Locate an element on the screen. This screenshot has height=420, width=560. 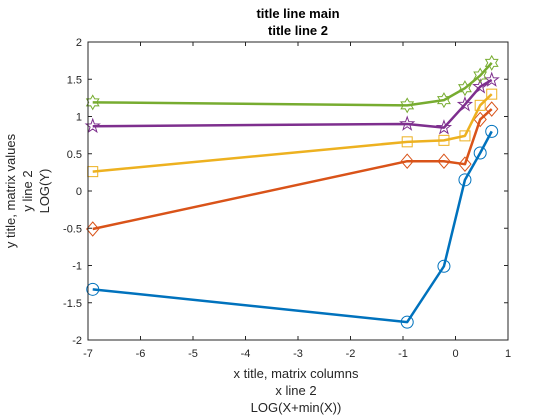
x-axis-title-line: x title, matrix columns is located at coordinates (296, 373).